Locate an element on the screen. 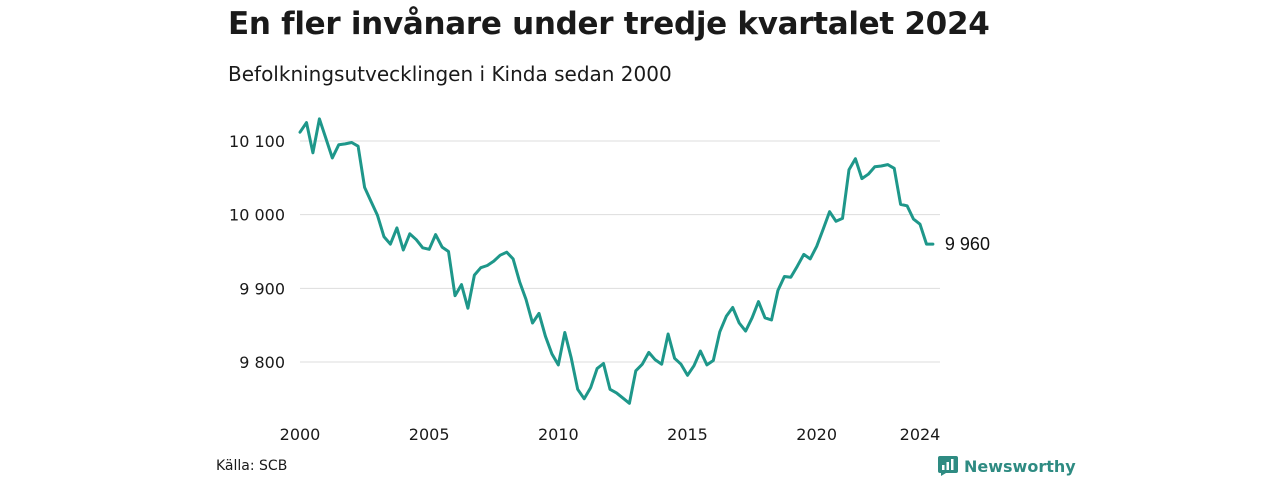 Image resolution: width=1280 pixels, height=480 pixels. y-tick-label: 9 800 is located at coordinates (262, 362).